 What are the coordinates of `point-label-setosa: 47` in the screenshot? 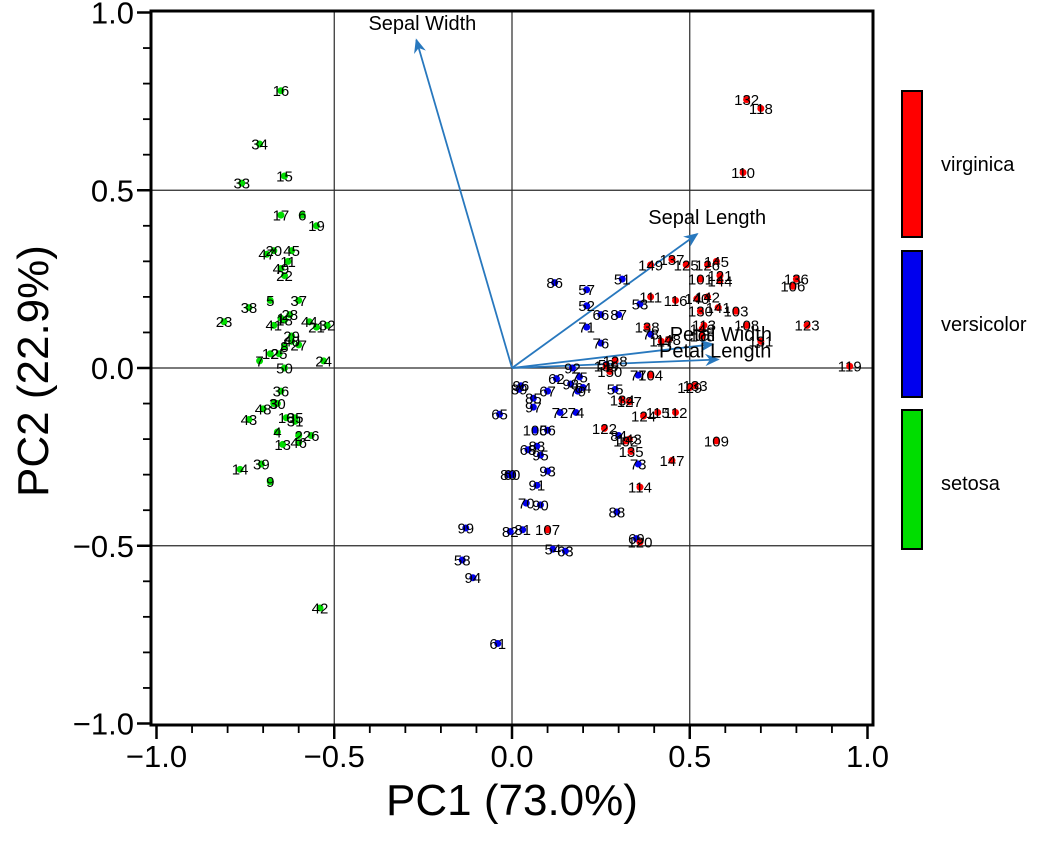 It's located at (266, 255).